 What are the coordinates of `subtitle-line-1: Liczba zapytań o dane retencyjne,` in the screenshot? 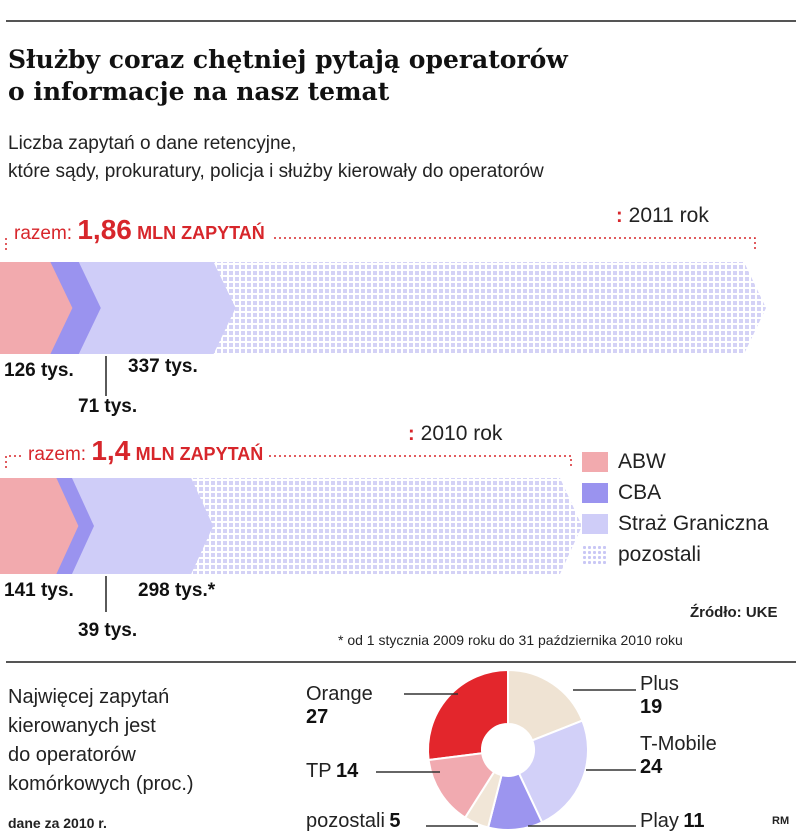 It's located at (152, 143).